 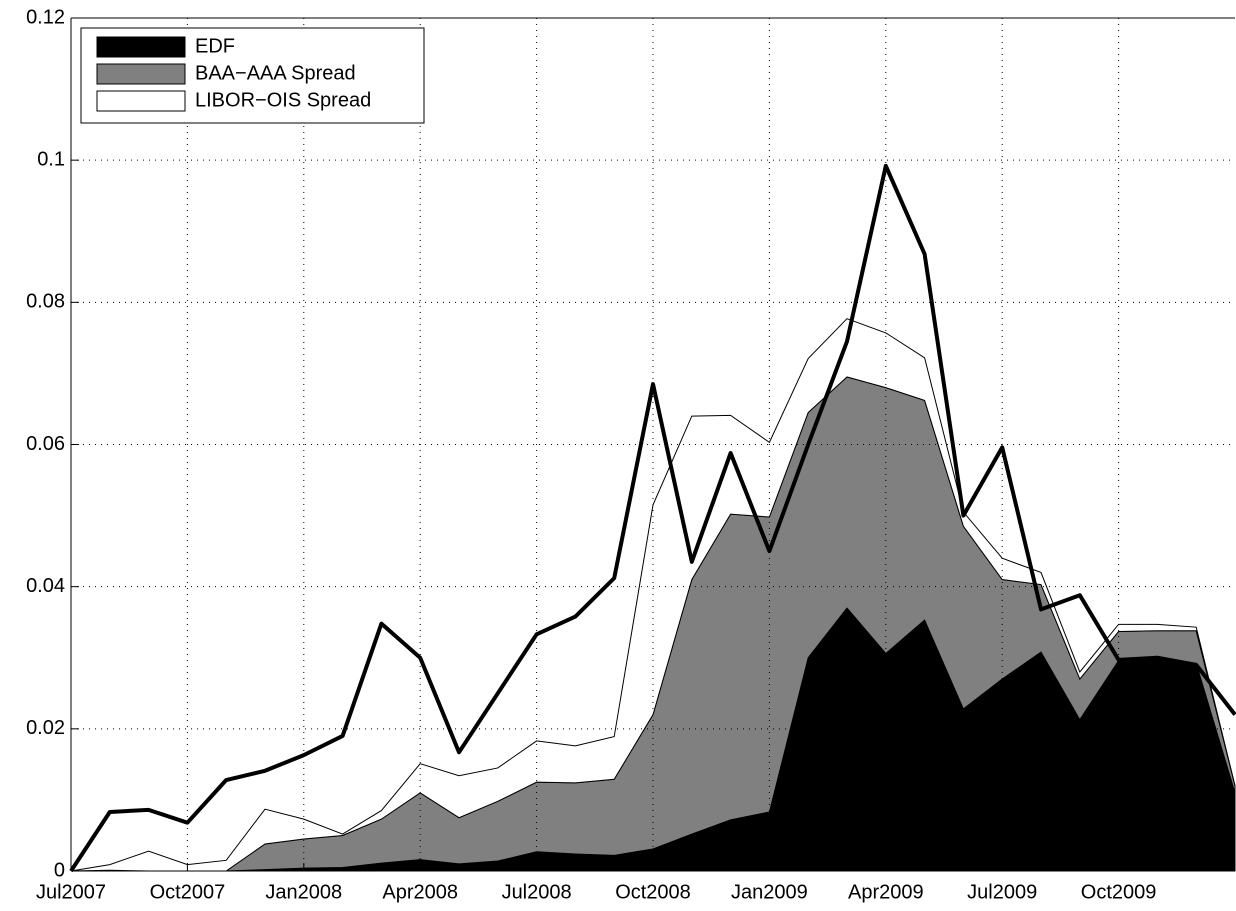 What do you see at coordinates (537, 892) in the screenshot?
I see `x-tick-label: Jul2008` at bounding box center [537, 892].